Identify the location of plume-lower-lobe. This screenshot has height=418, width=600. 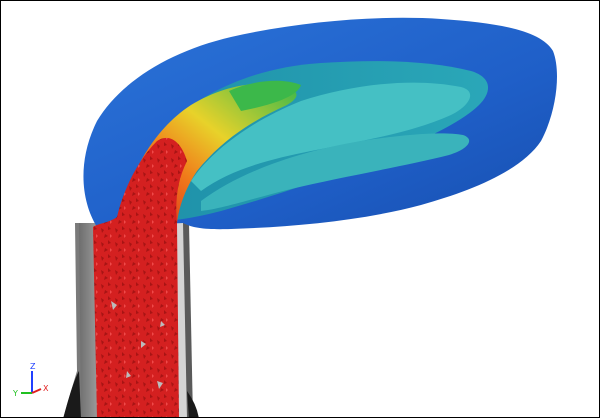
(335, 172).